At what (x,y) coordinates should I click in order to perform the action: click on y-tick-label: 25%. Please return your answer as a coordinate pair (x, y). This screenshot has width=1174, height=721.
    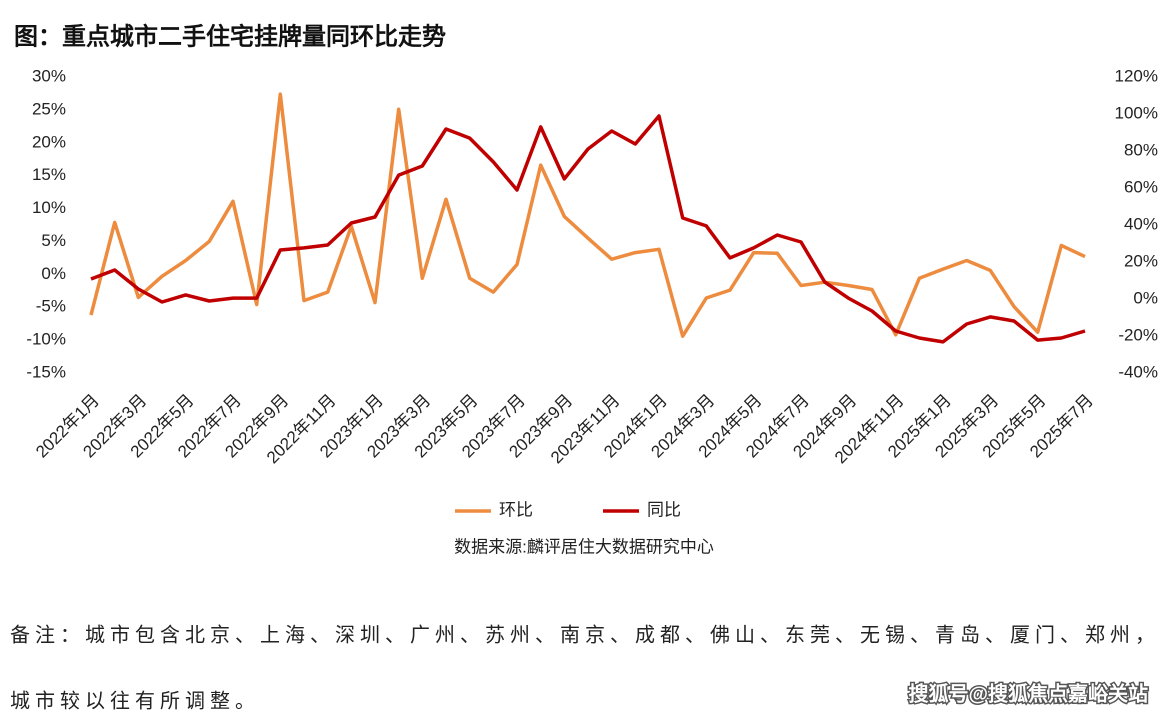
    Looking at the image, I should click on (49, 108).